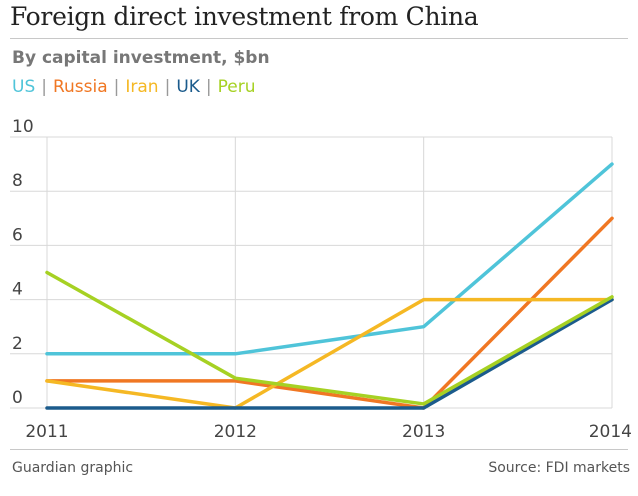 The image size is (638, 496). Describe the element at coordinates (73, 468) in the screenshot. I see `credit-text: Guardian graphic` at that location.